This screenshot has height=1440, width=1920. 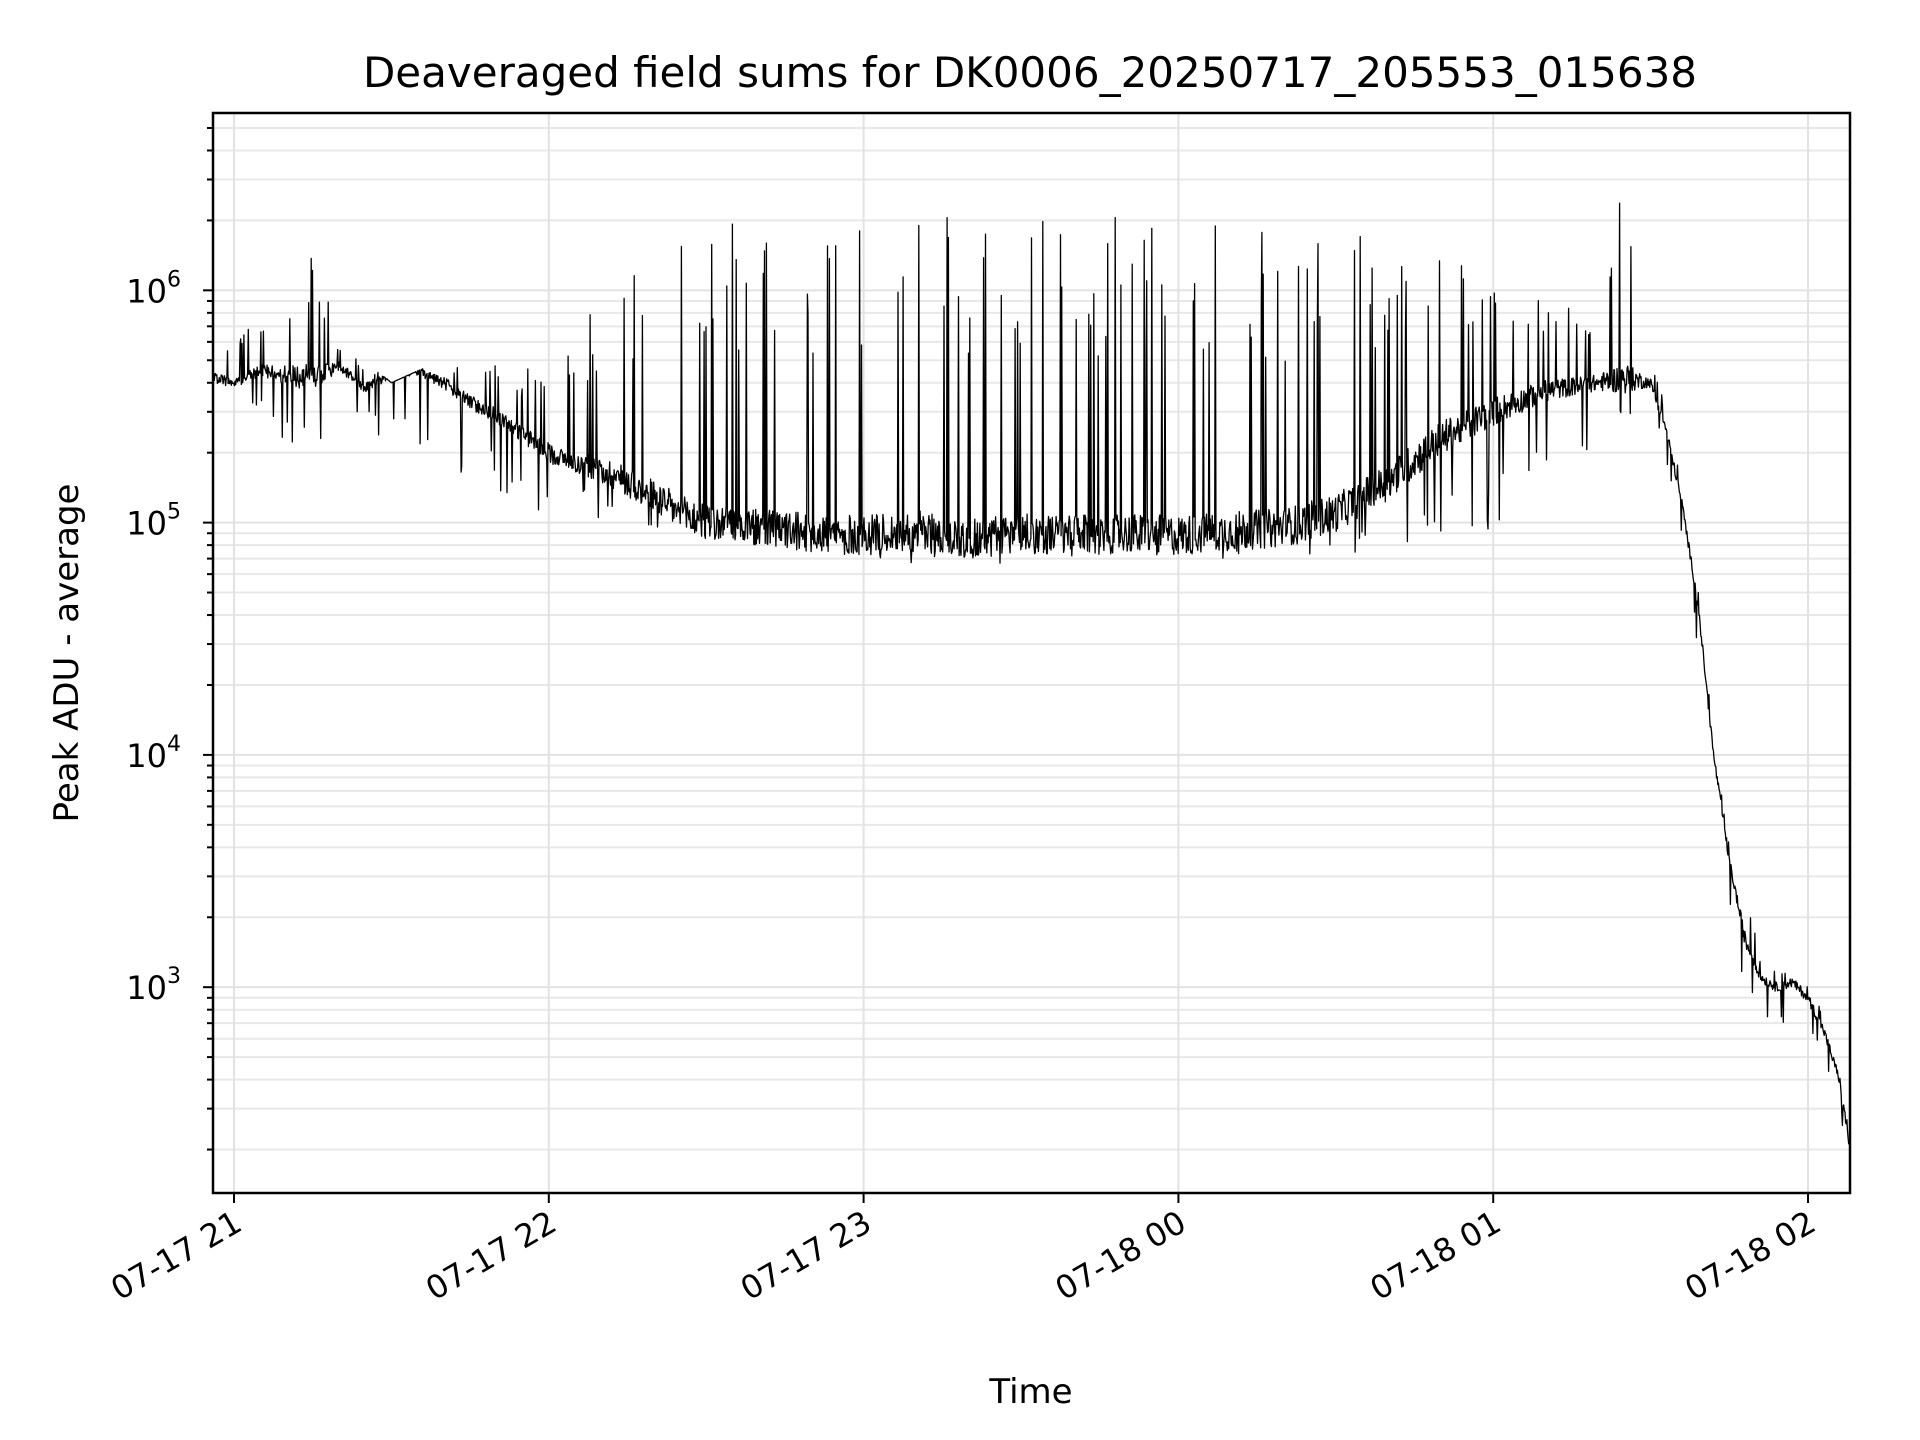 I want to click on y-tick-label: 10⁶, so click(x=153, y=288).